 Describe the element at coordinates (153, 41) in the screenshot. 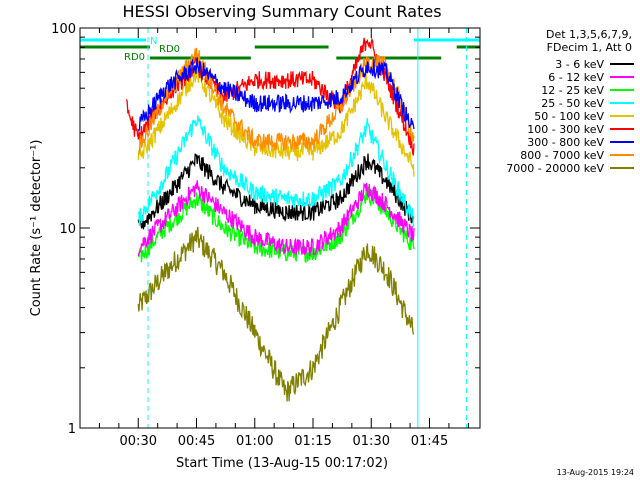

I see `flag-label-n: N` at that location.